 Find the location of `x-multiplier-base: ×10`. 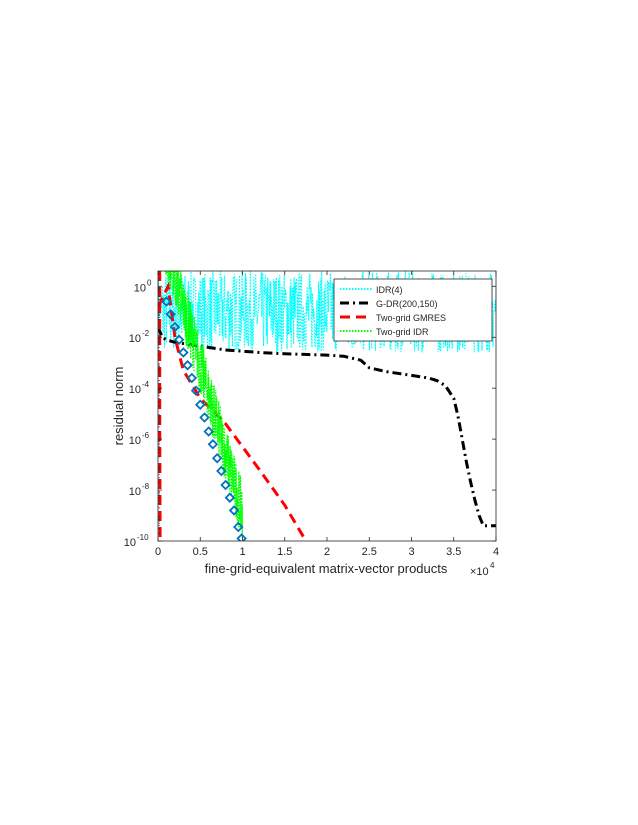

x-multiplier-base: ×10 is located at coordinates (479, 572).